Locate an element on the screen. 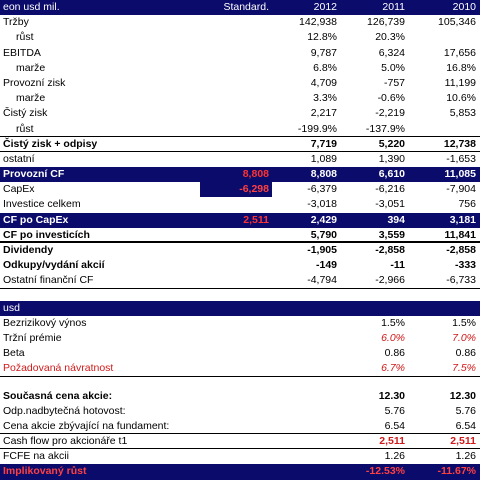 This screenshot has height=500, width=480. cell-2010: 5,853 is located at coordinates (462, 113).